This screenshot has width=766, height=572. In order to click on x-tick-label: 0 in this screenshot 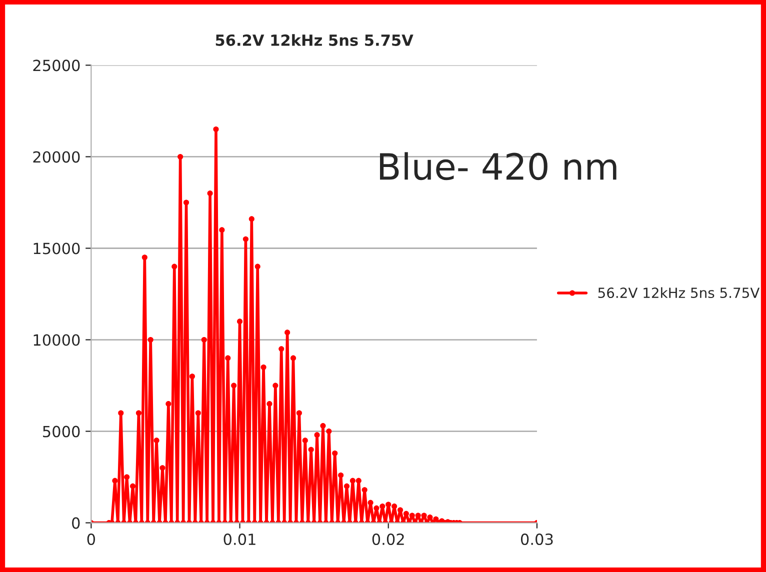, I will do `click(91, 539)`.